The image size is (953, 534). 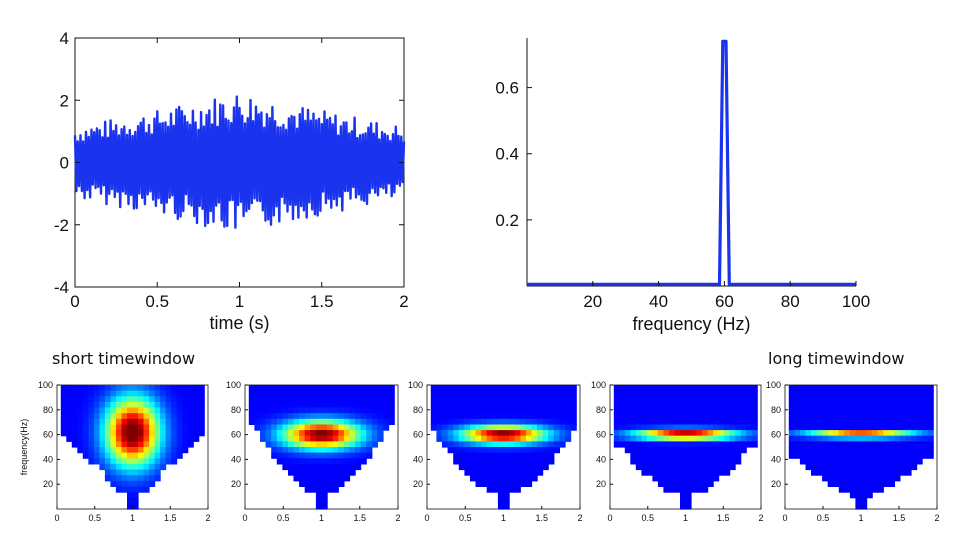 I want to click on time-xlabel: time (s), so click(x=240, y=323).